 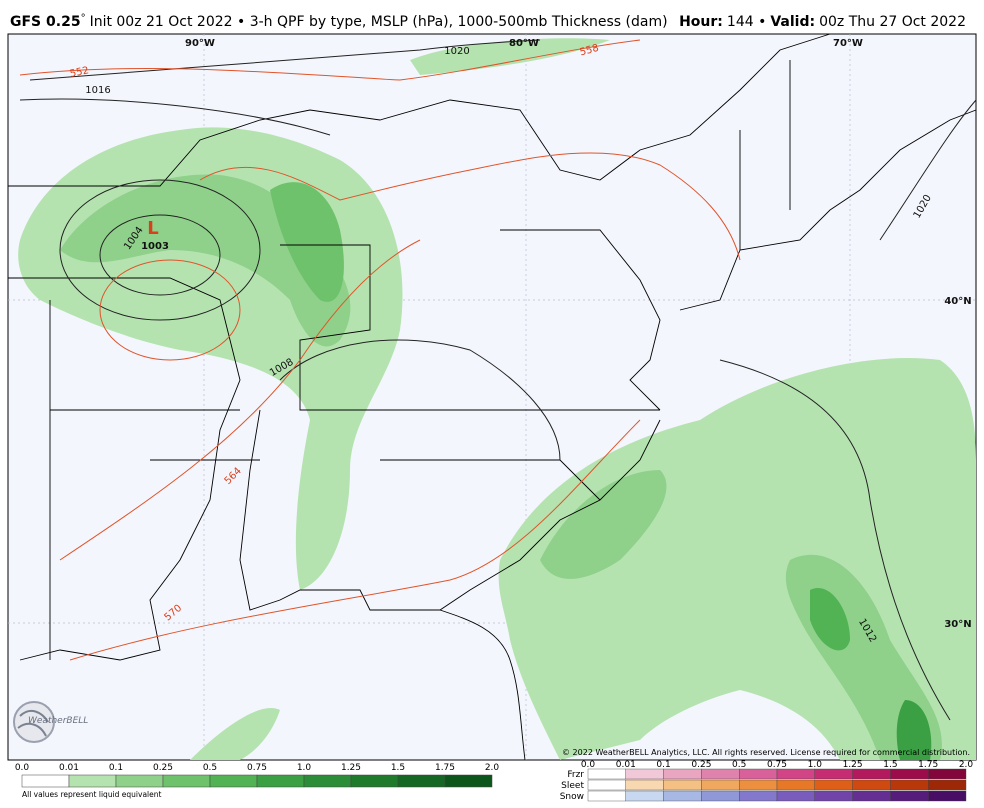 What do you see at coordinates (83, 18) in the screenshot?
I see `degree: °` at bounding box center [83, 18].